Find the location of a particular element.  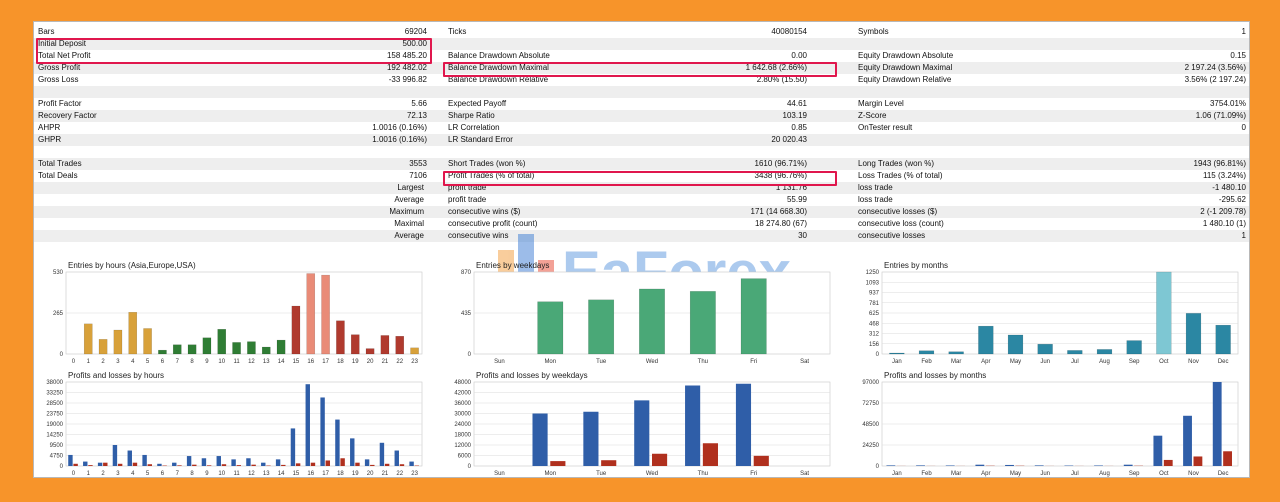

x-tick-label: 7 is located at coordinates (178, 474).